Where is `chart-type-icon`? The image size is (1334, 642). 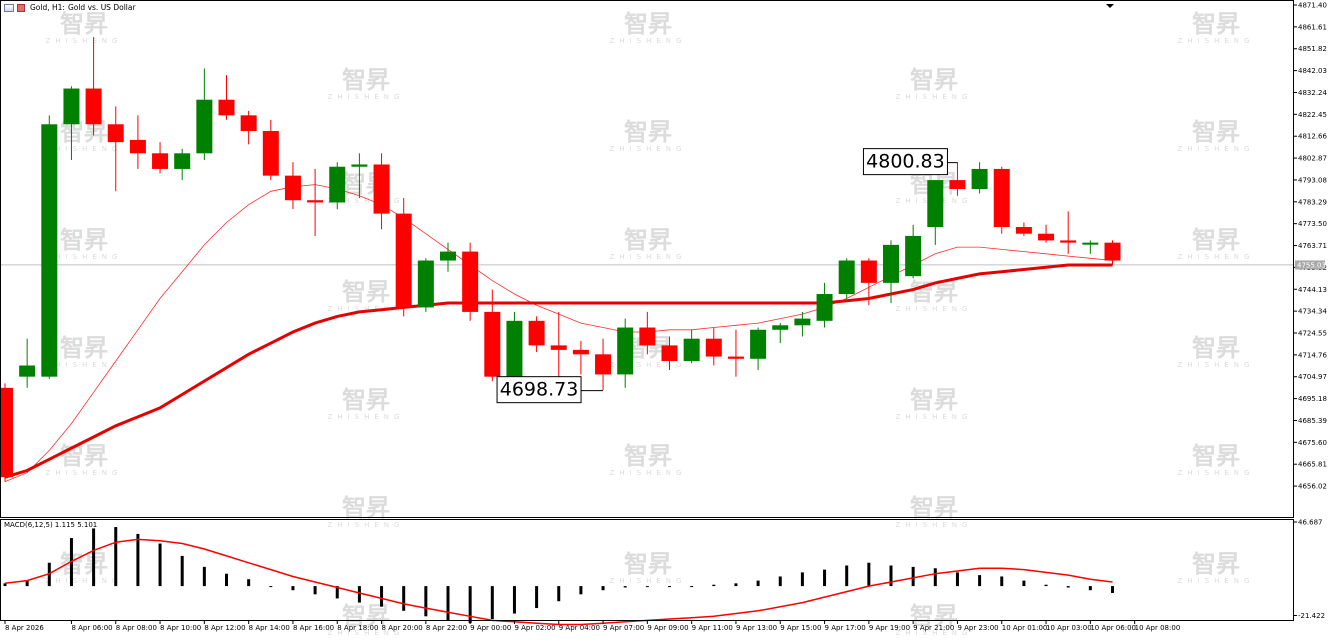 chart-type-icon is located at coordinates (21, 7).